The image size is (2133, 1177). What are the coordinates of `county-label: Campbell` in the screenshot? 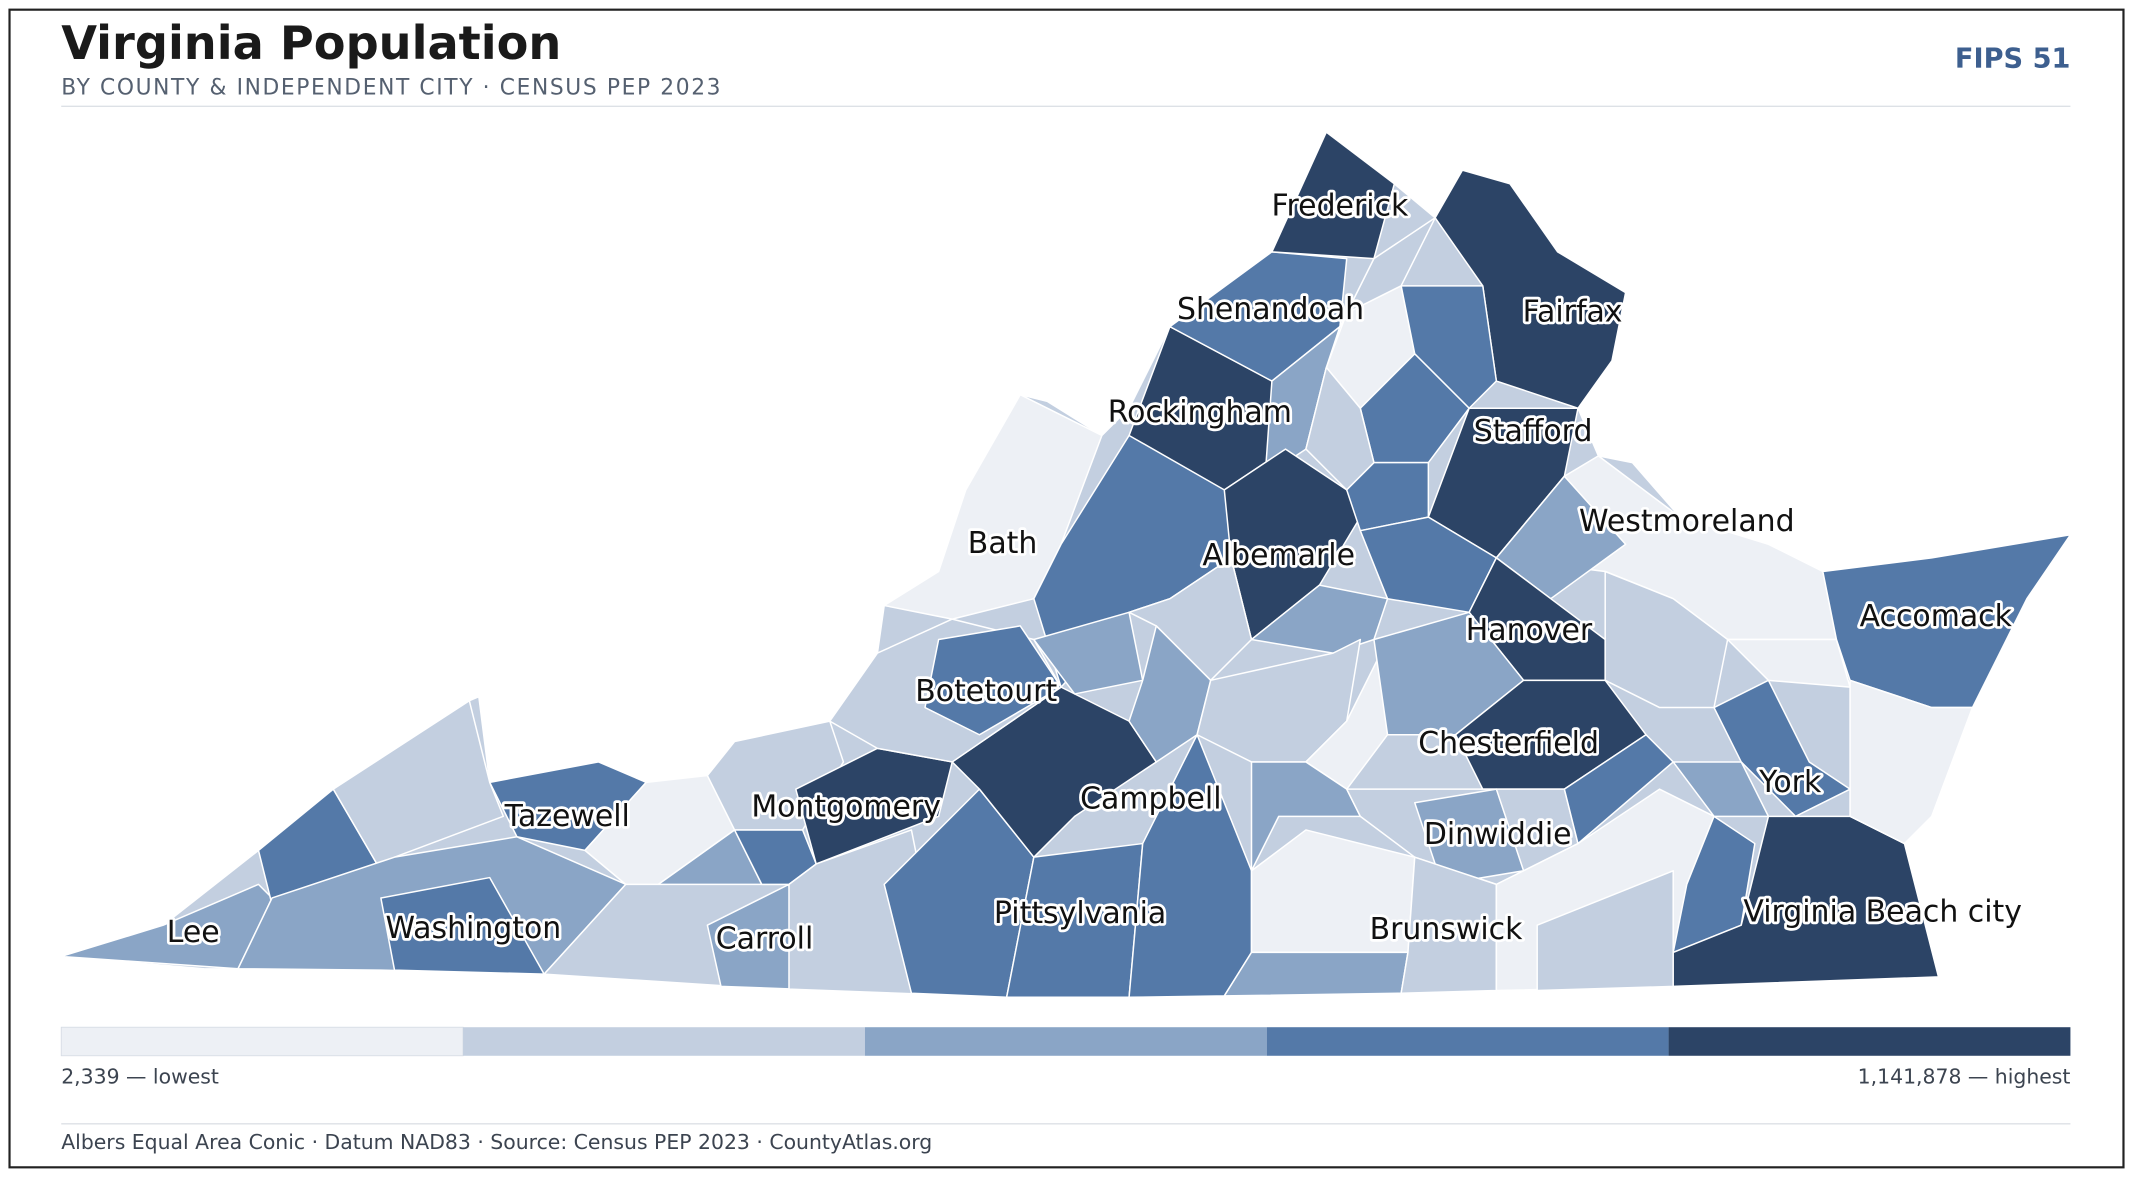 It's located at (1150, 799).